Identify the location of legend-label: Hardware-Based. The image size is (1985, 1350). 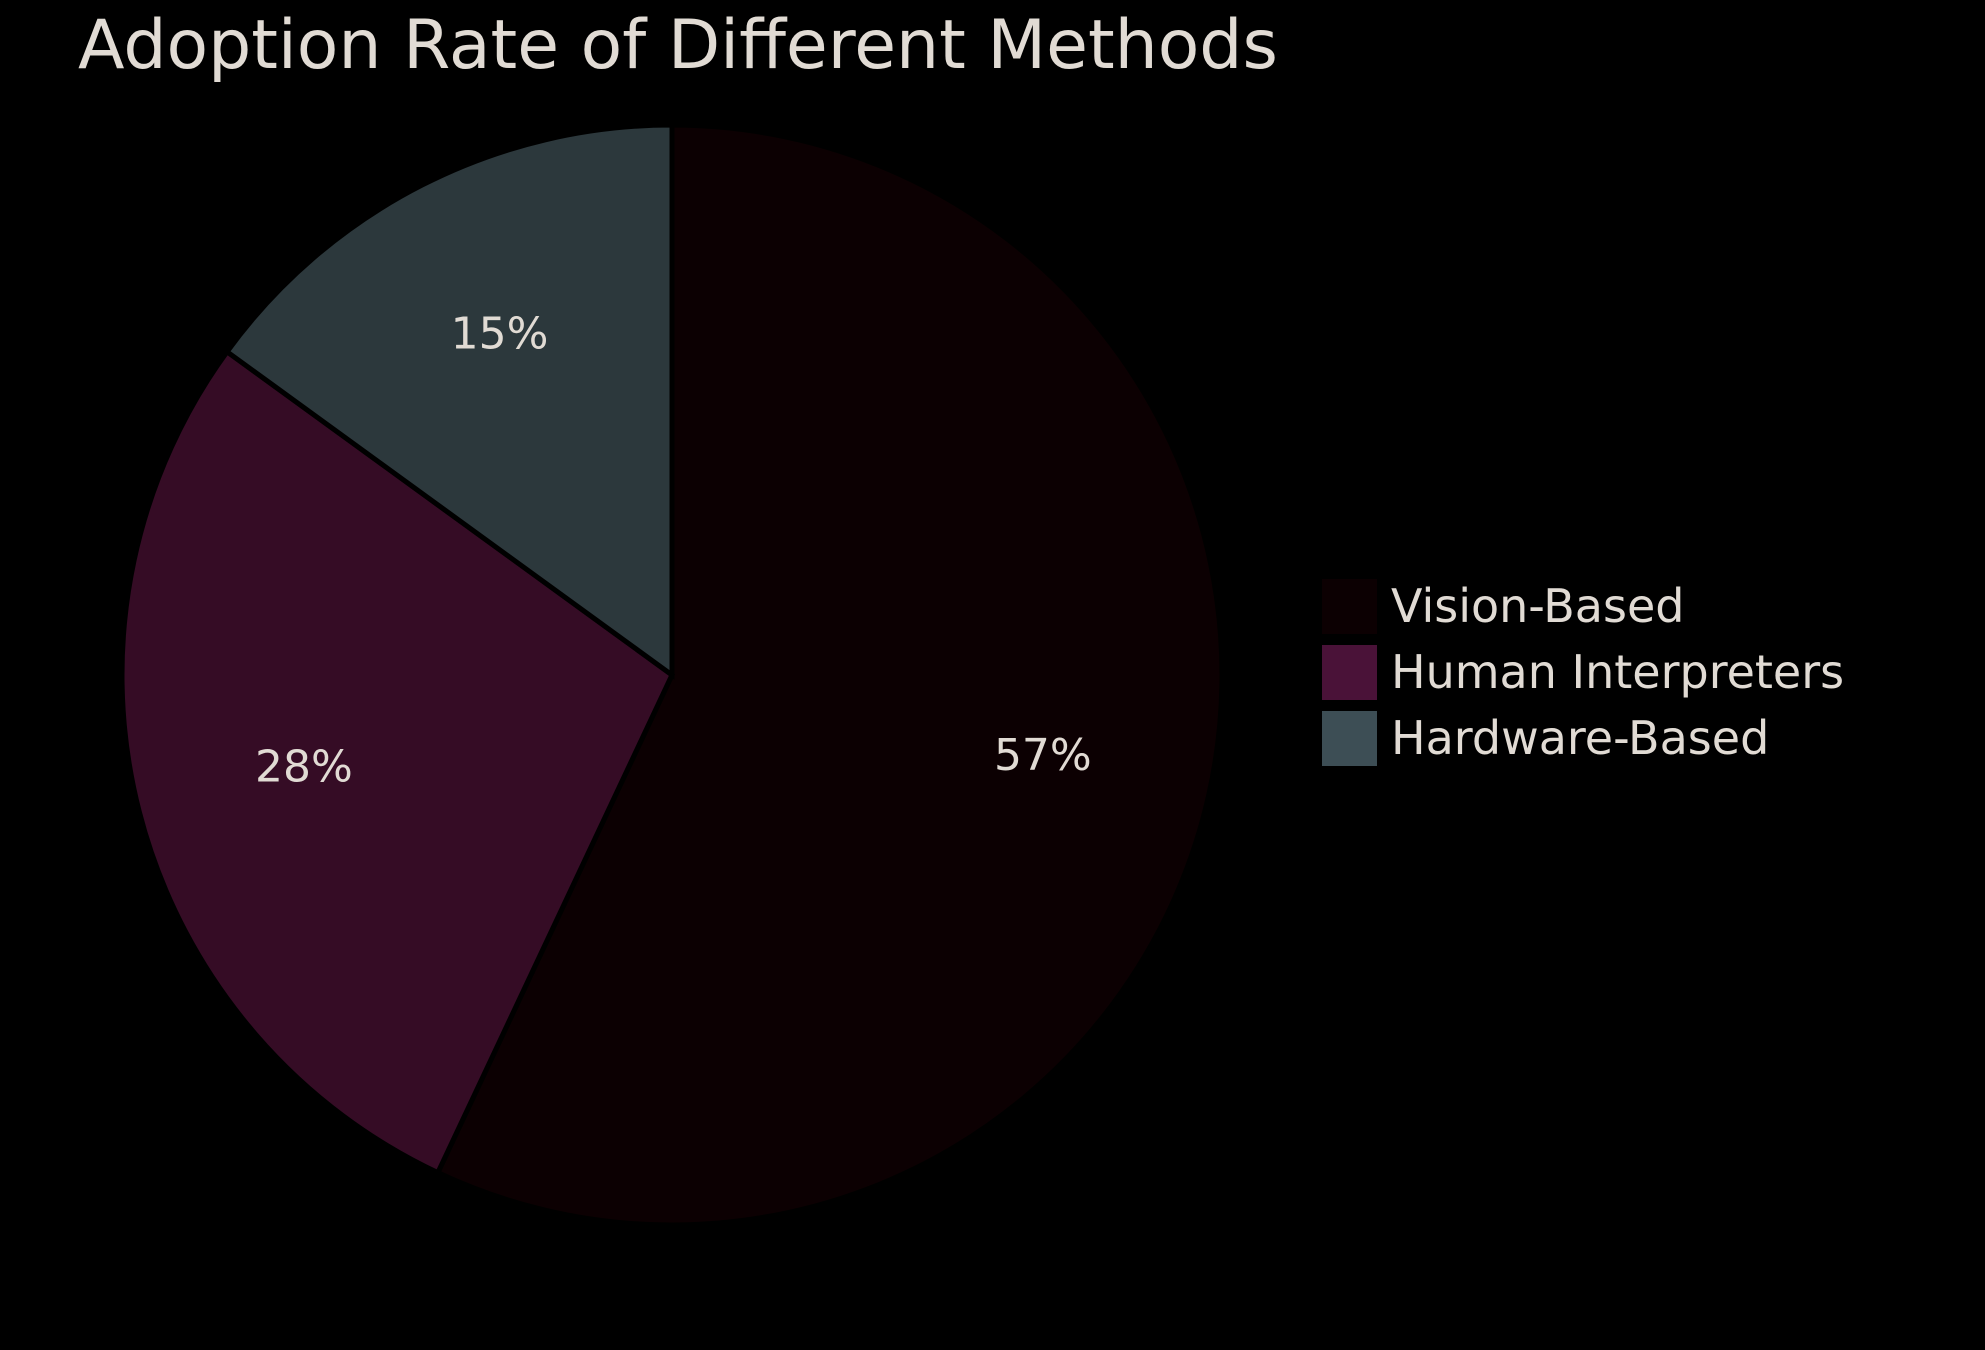
(1580, 738).